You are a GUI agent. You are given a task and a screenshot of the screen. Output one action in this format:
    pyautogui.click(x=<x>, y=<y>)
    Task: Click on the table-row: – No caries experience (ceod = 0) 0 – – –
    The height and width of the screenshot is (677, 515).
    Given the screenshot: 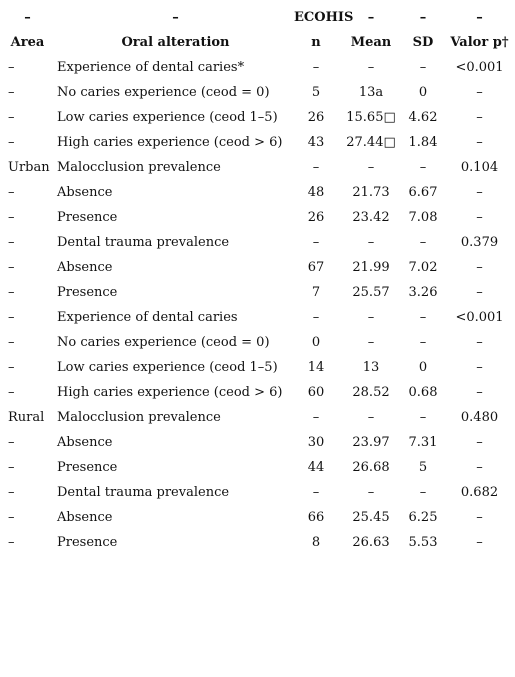 What is the action you would take?
    pyautogui.click(x=257, y=342)
    